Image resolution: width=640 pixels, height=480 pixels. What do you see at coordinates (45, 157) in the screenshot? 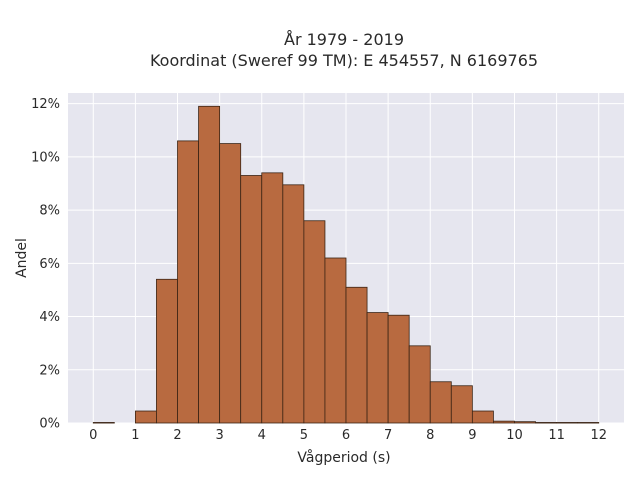
I see `y-tick-label: 10%` at bounding box center [45, 157].